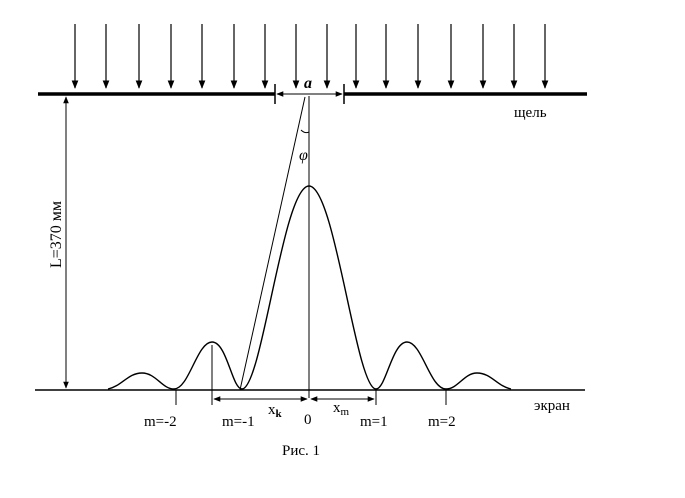  What do you see at coordinates (303, 155) in the screenshot?
I see `angle-label: φ` at bounding box center [303, 155].